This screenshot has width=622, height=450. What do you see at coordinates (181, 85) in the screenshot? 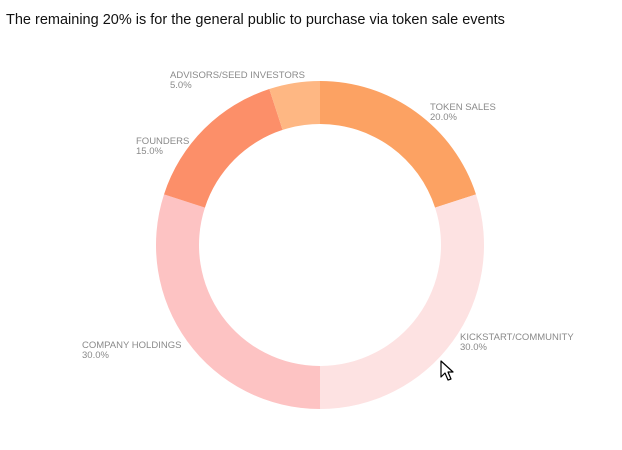
I see `slice-percent-label: 5.0%` at bounding box center [181, 85].